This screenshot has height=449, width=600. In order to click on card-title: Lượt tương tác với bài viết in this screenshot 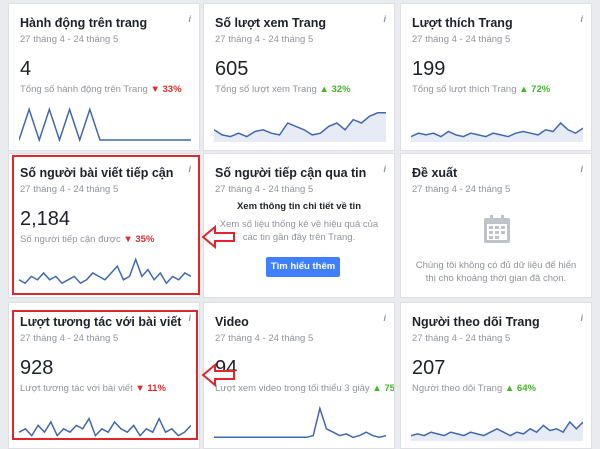, I will do `click(101, 322)`.